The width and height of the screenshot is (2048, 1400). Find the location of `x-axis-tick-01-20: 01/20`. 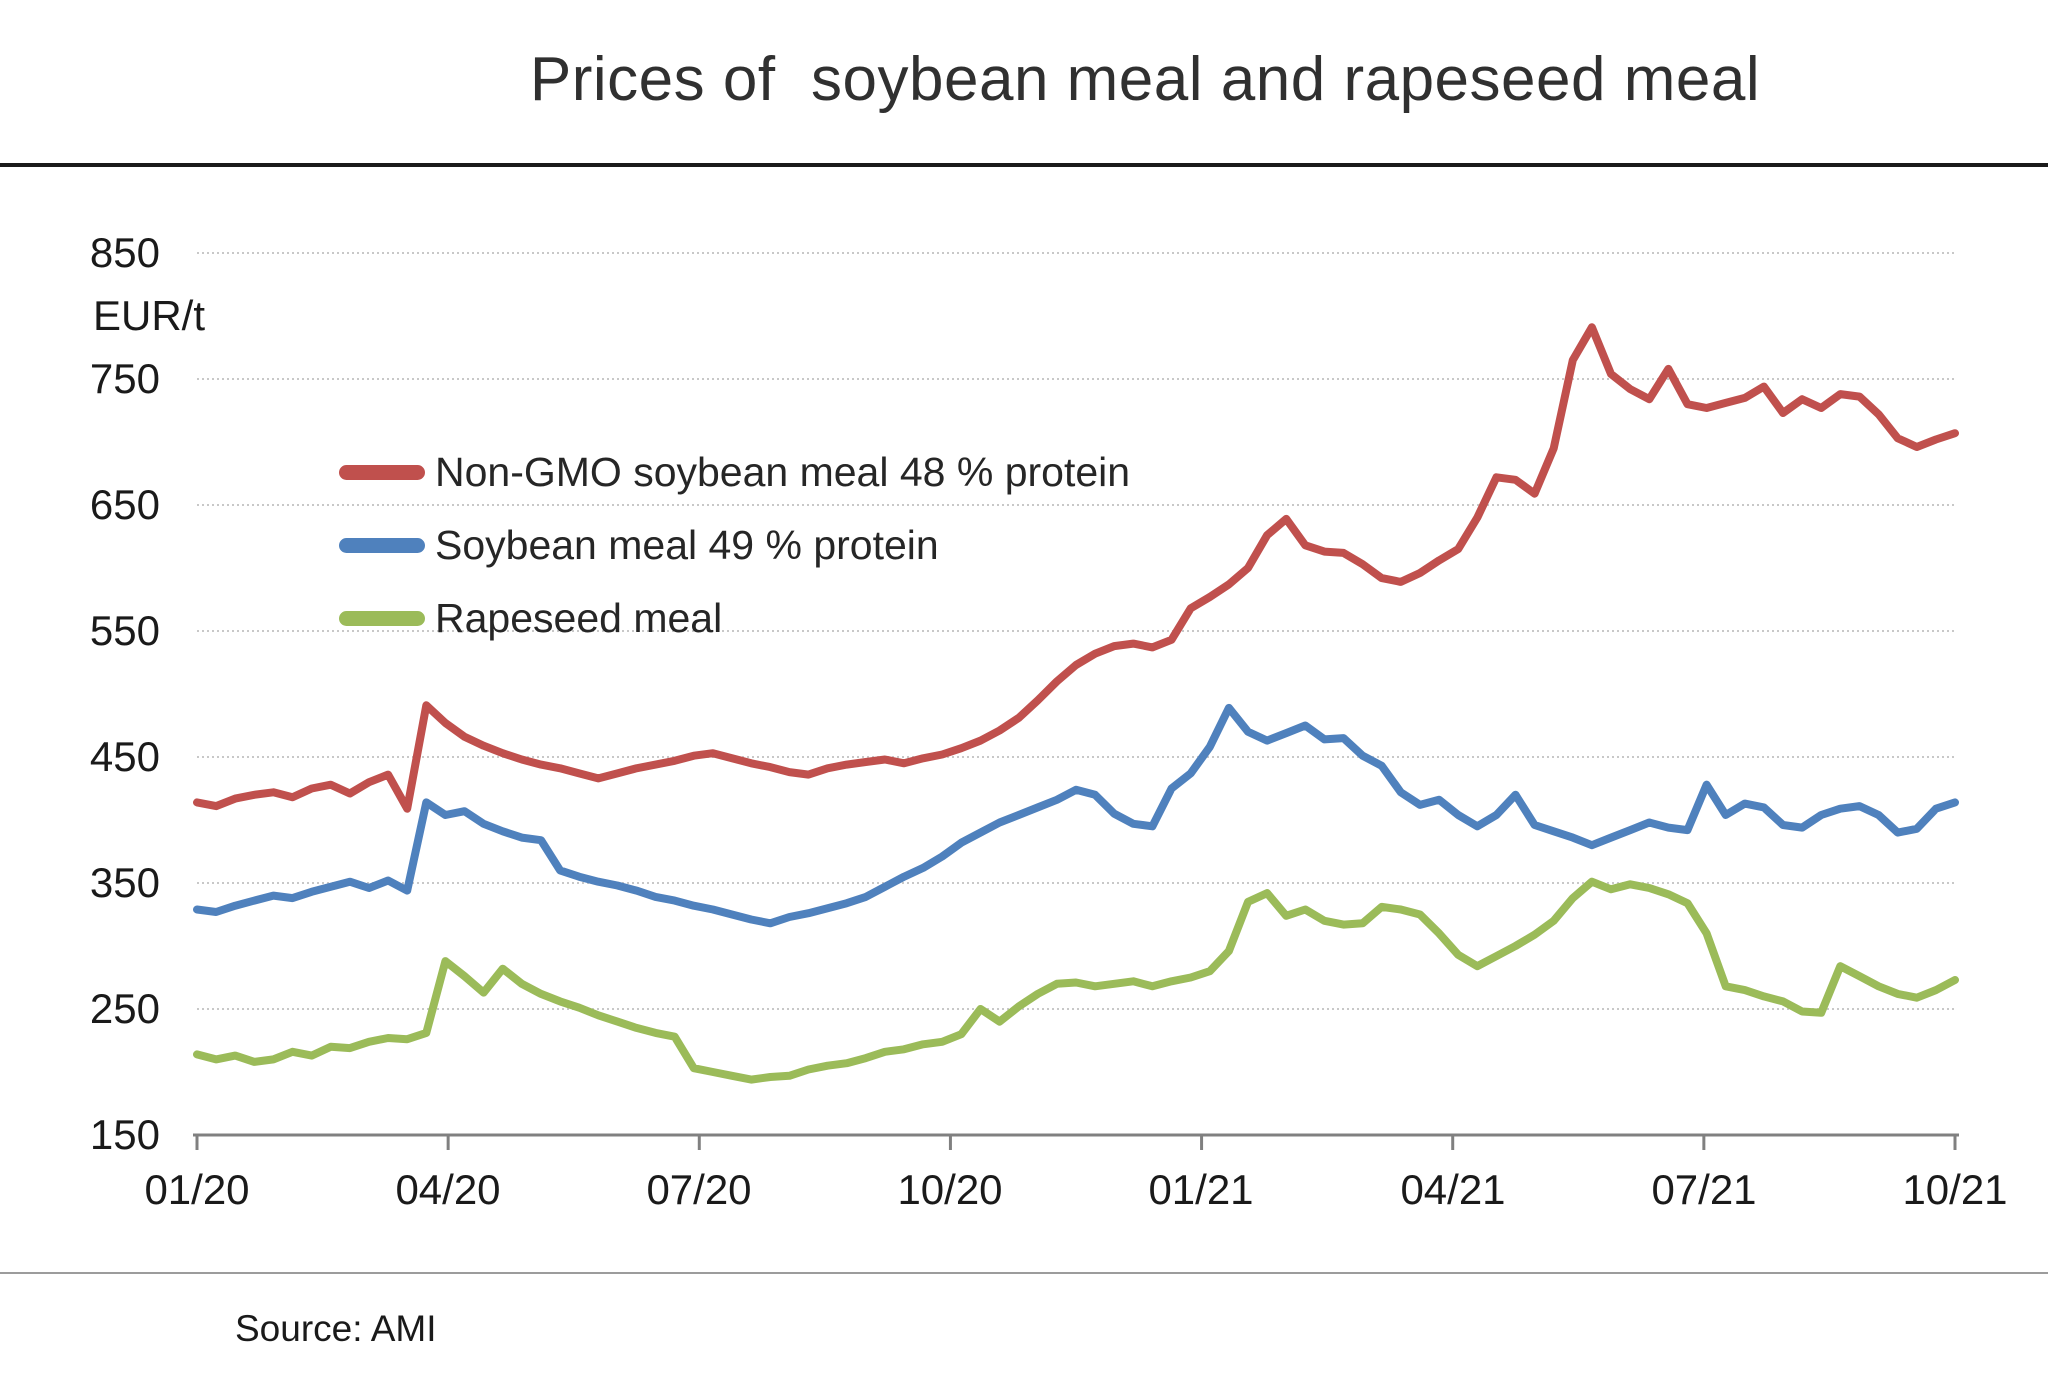

x-axis-tick-01-20: 01/20 is located at coordinates (197, 1189).